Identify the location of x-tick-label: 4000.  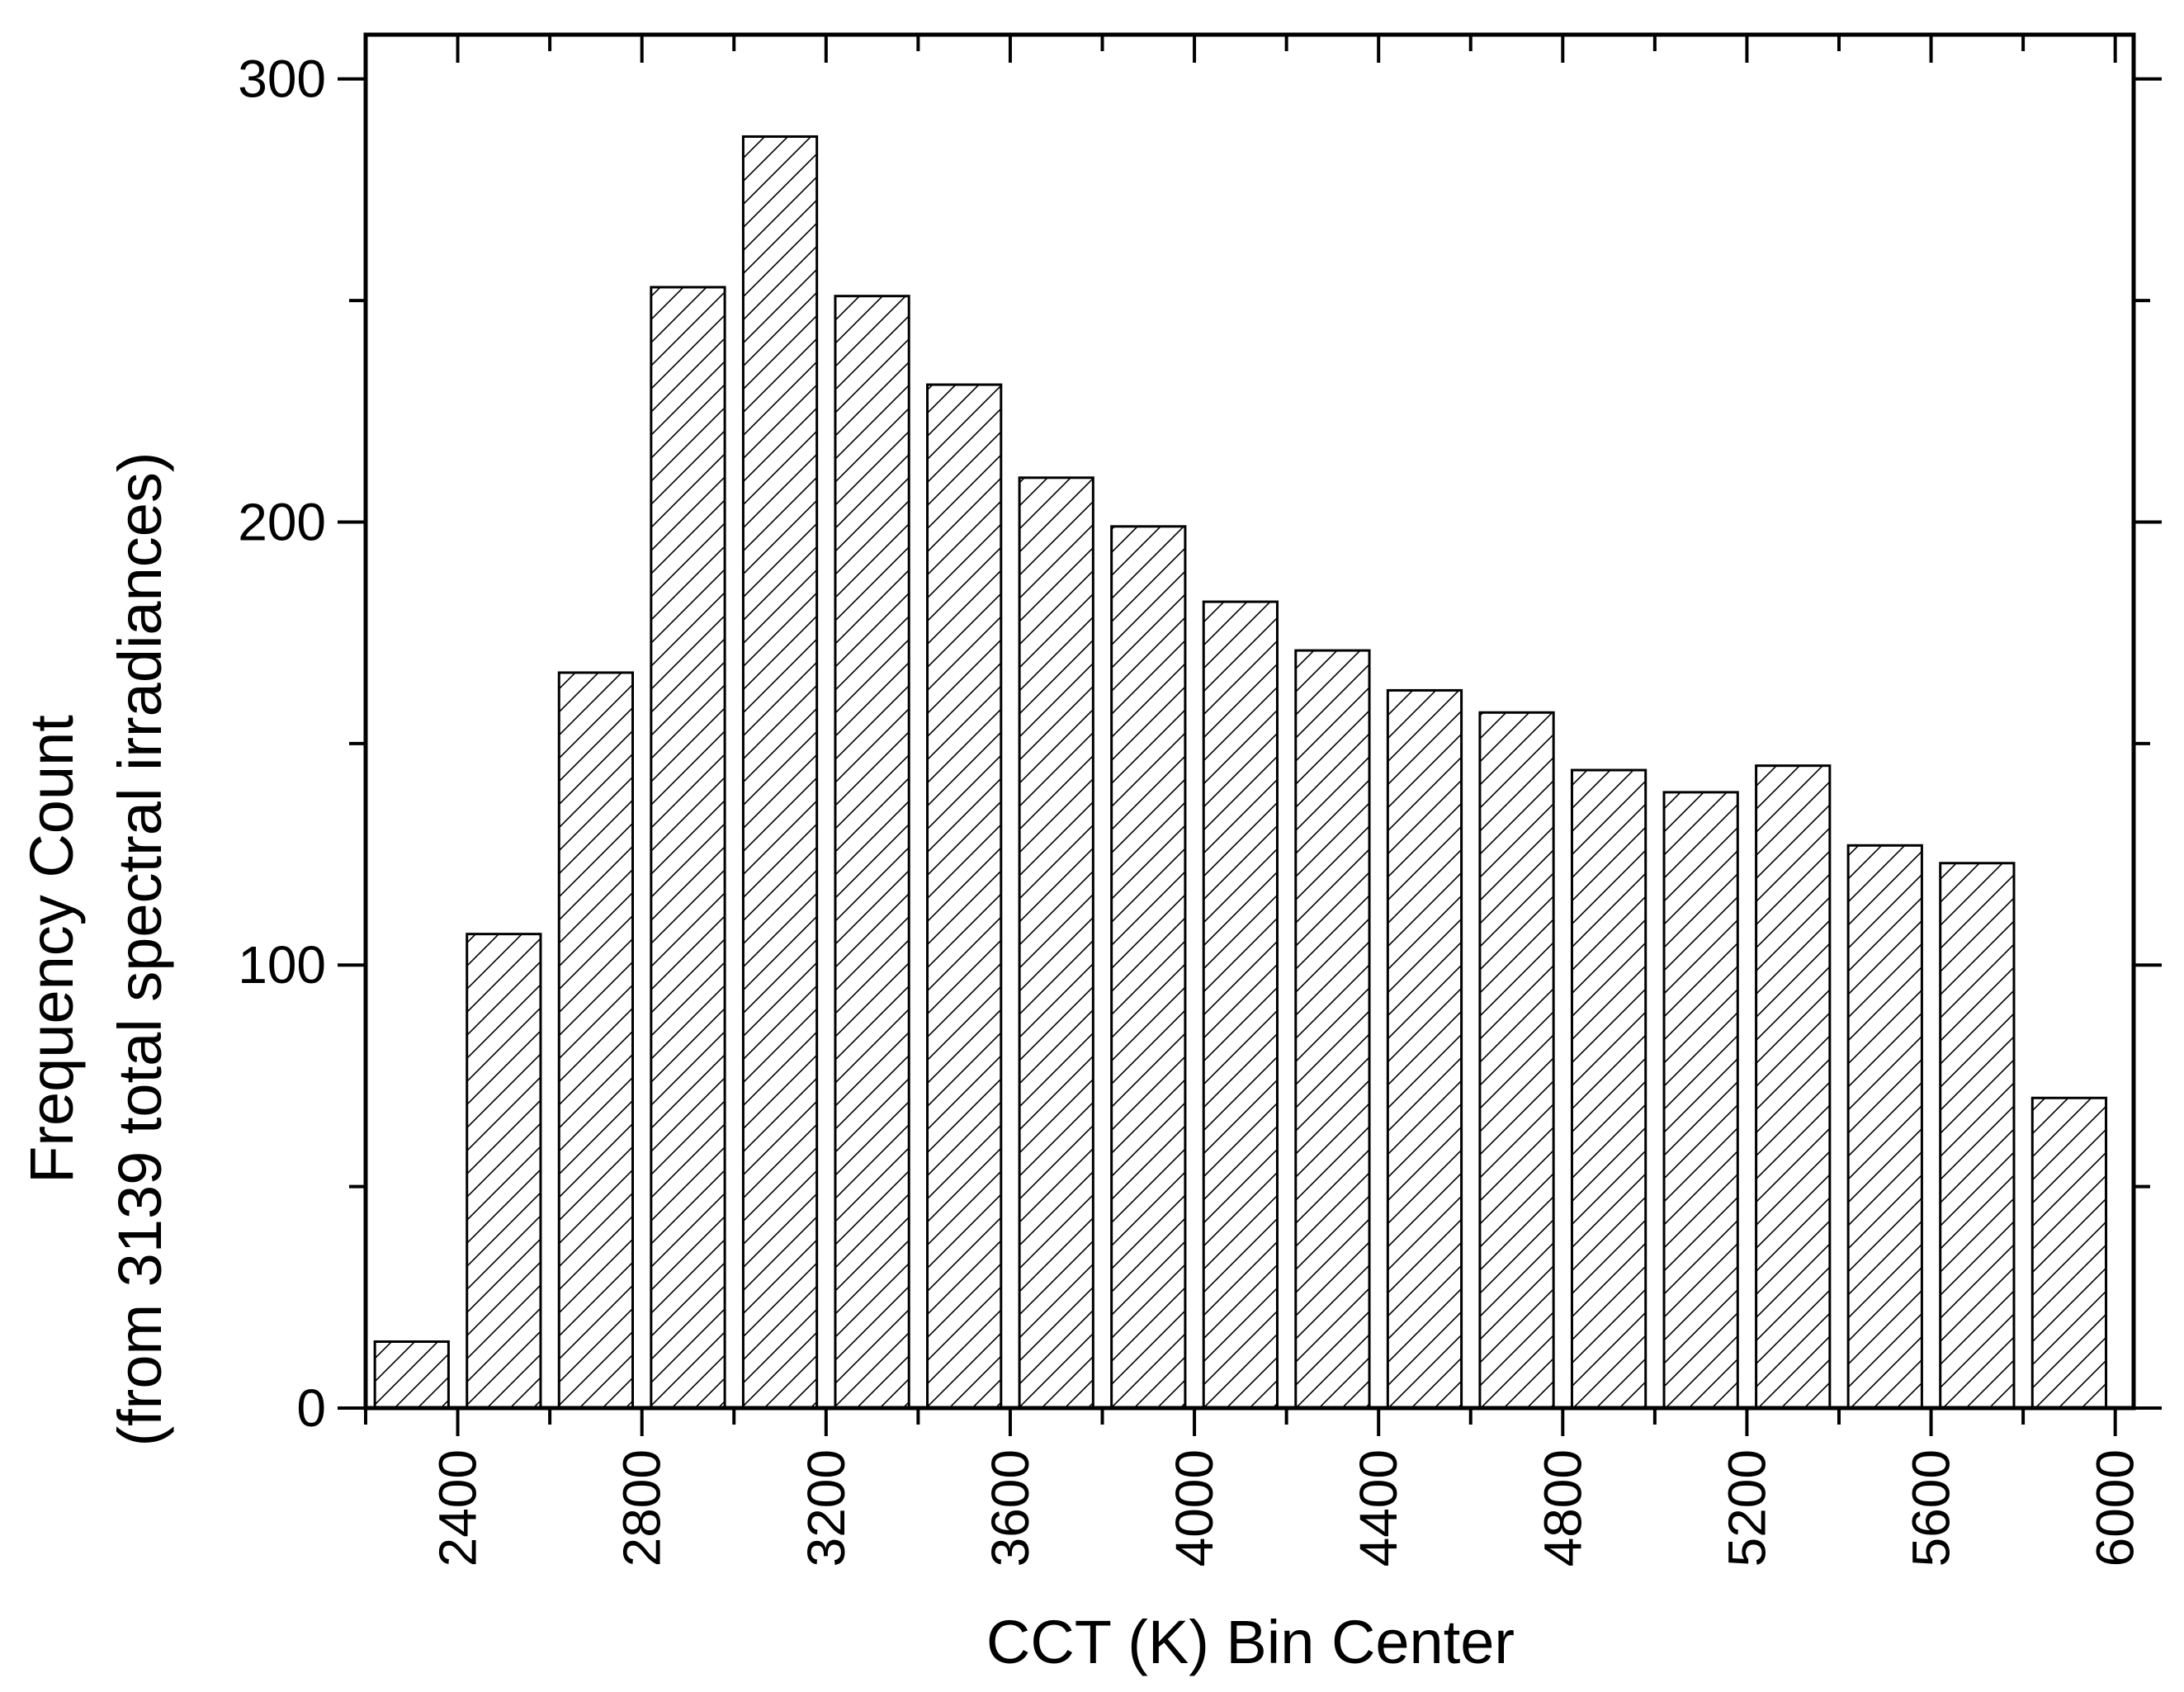
(1194, 1508).